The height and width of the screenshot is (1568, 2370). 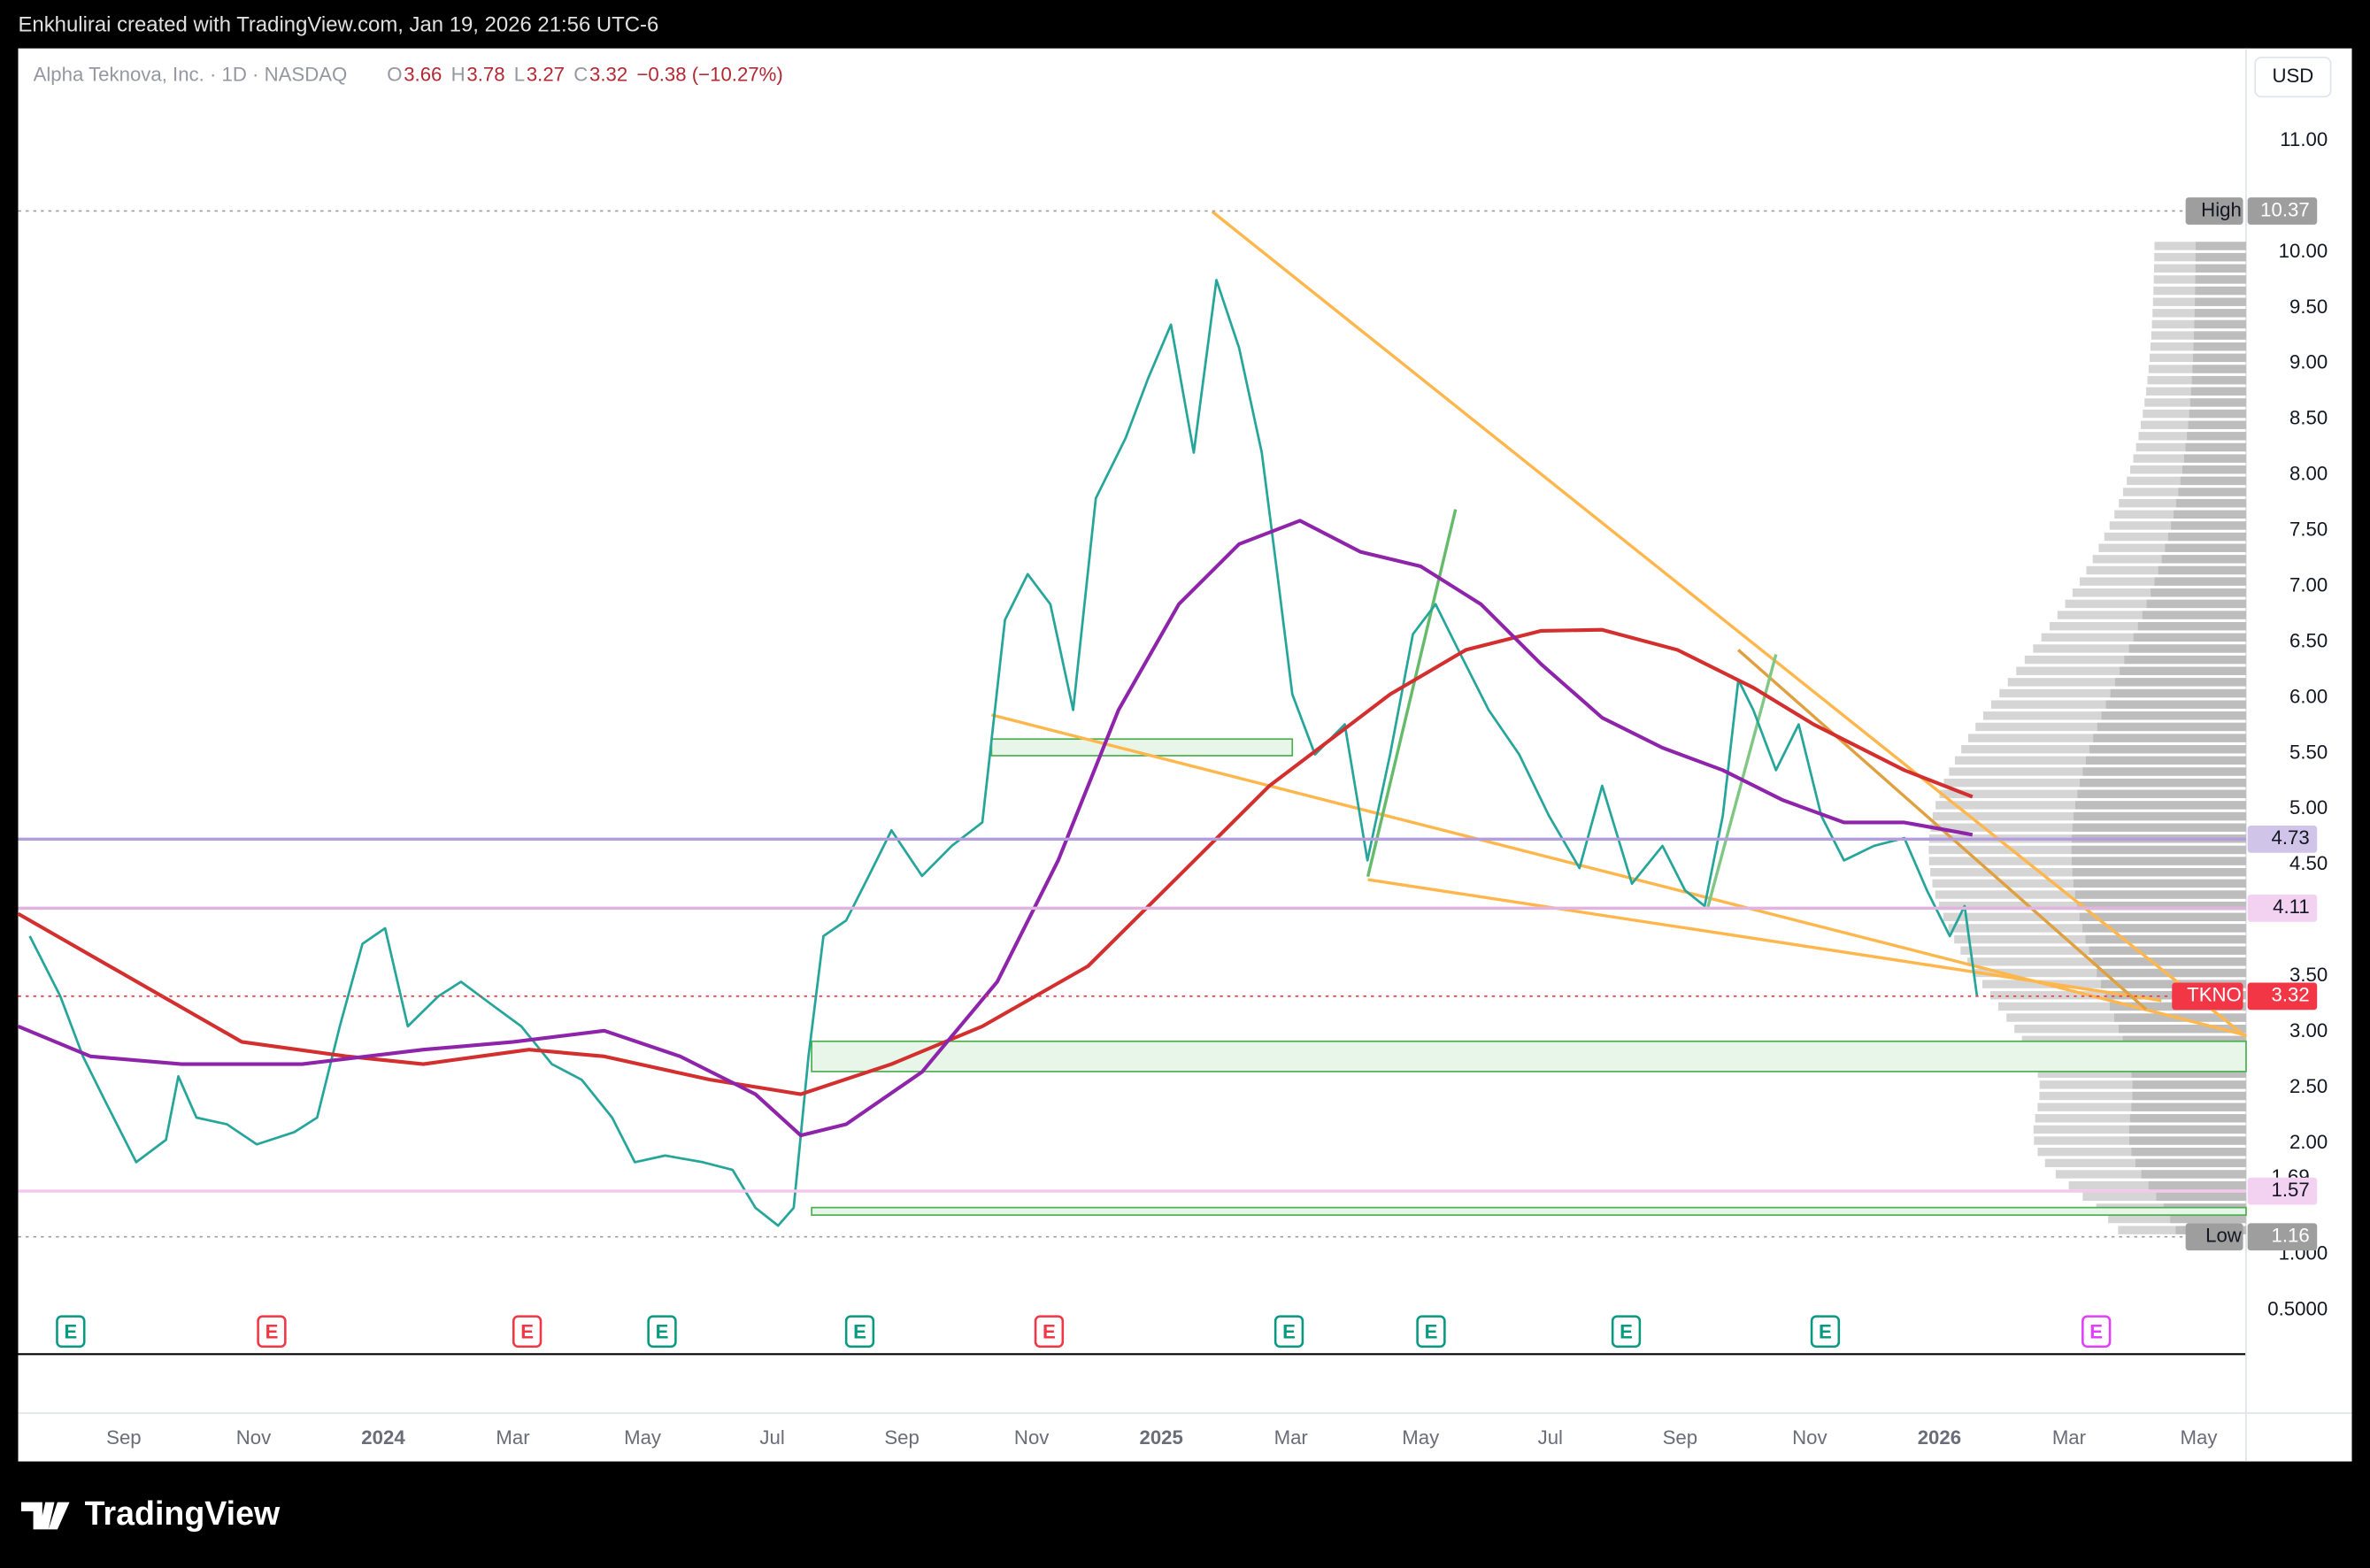 I want to click on price-badge-label-bg, so click(x=2214, y=211).